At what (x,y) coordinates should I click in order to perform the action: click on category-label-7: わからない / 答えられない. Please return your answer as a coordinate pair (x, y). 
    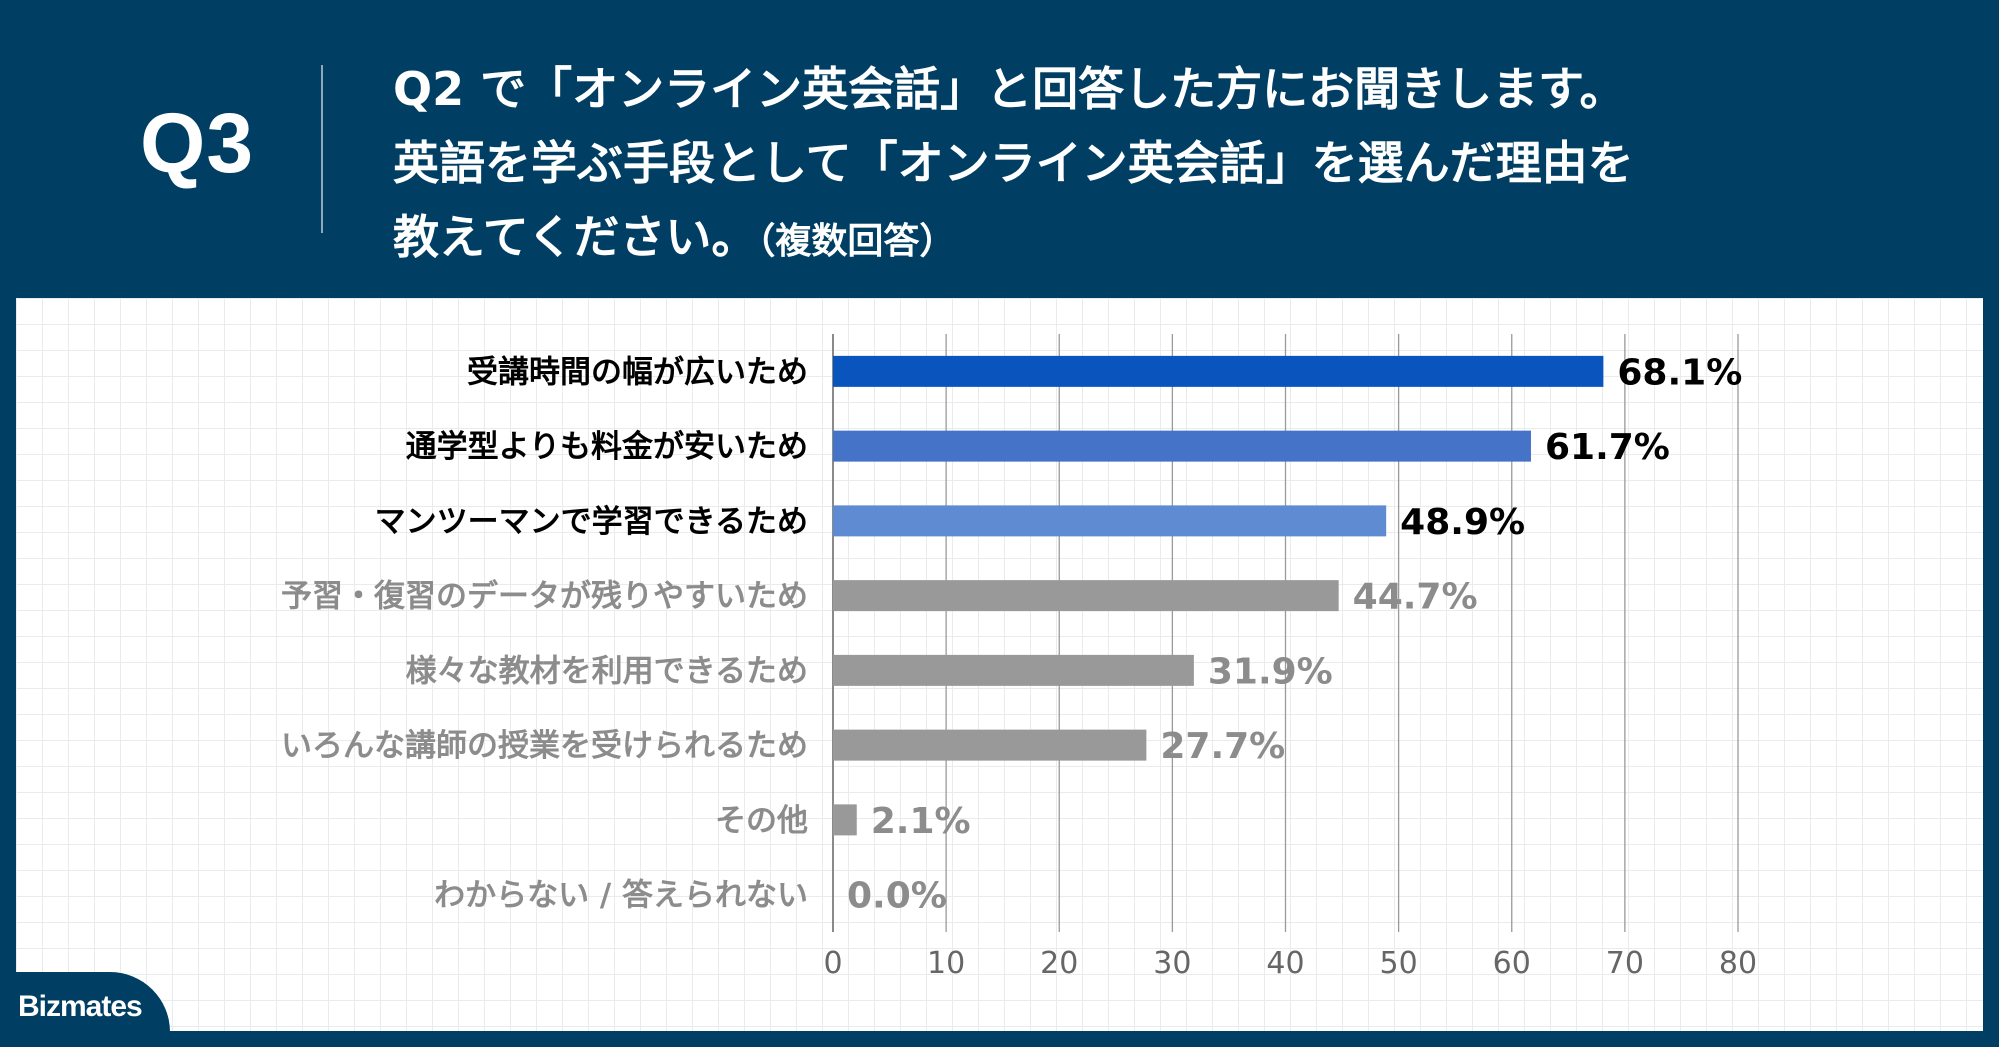
    Looking at the image, I should click on (621, 896).